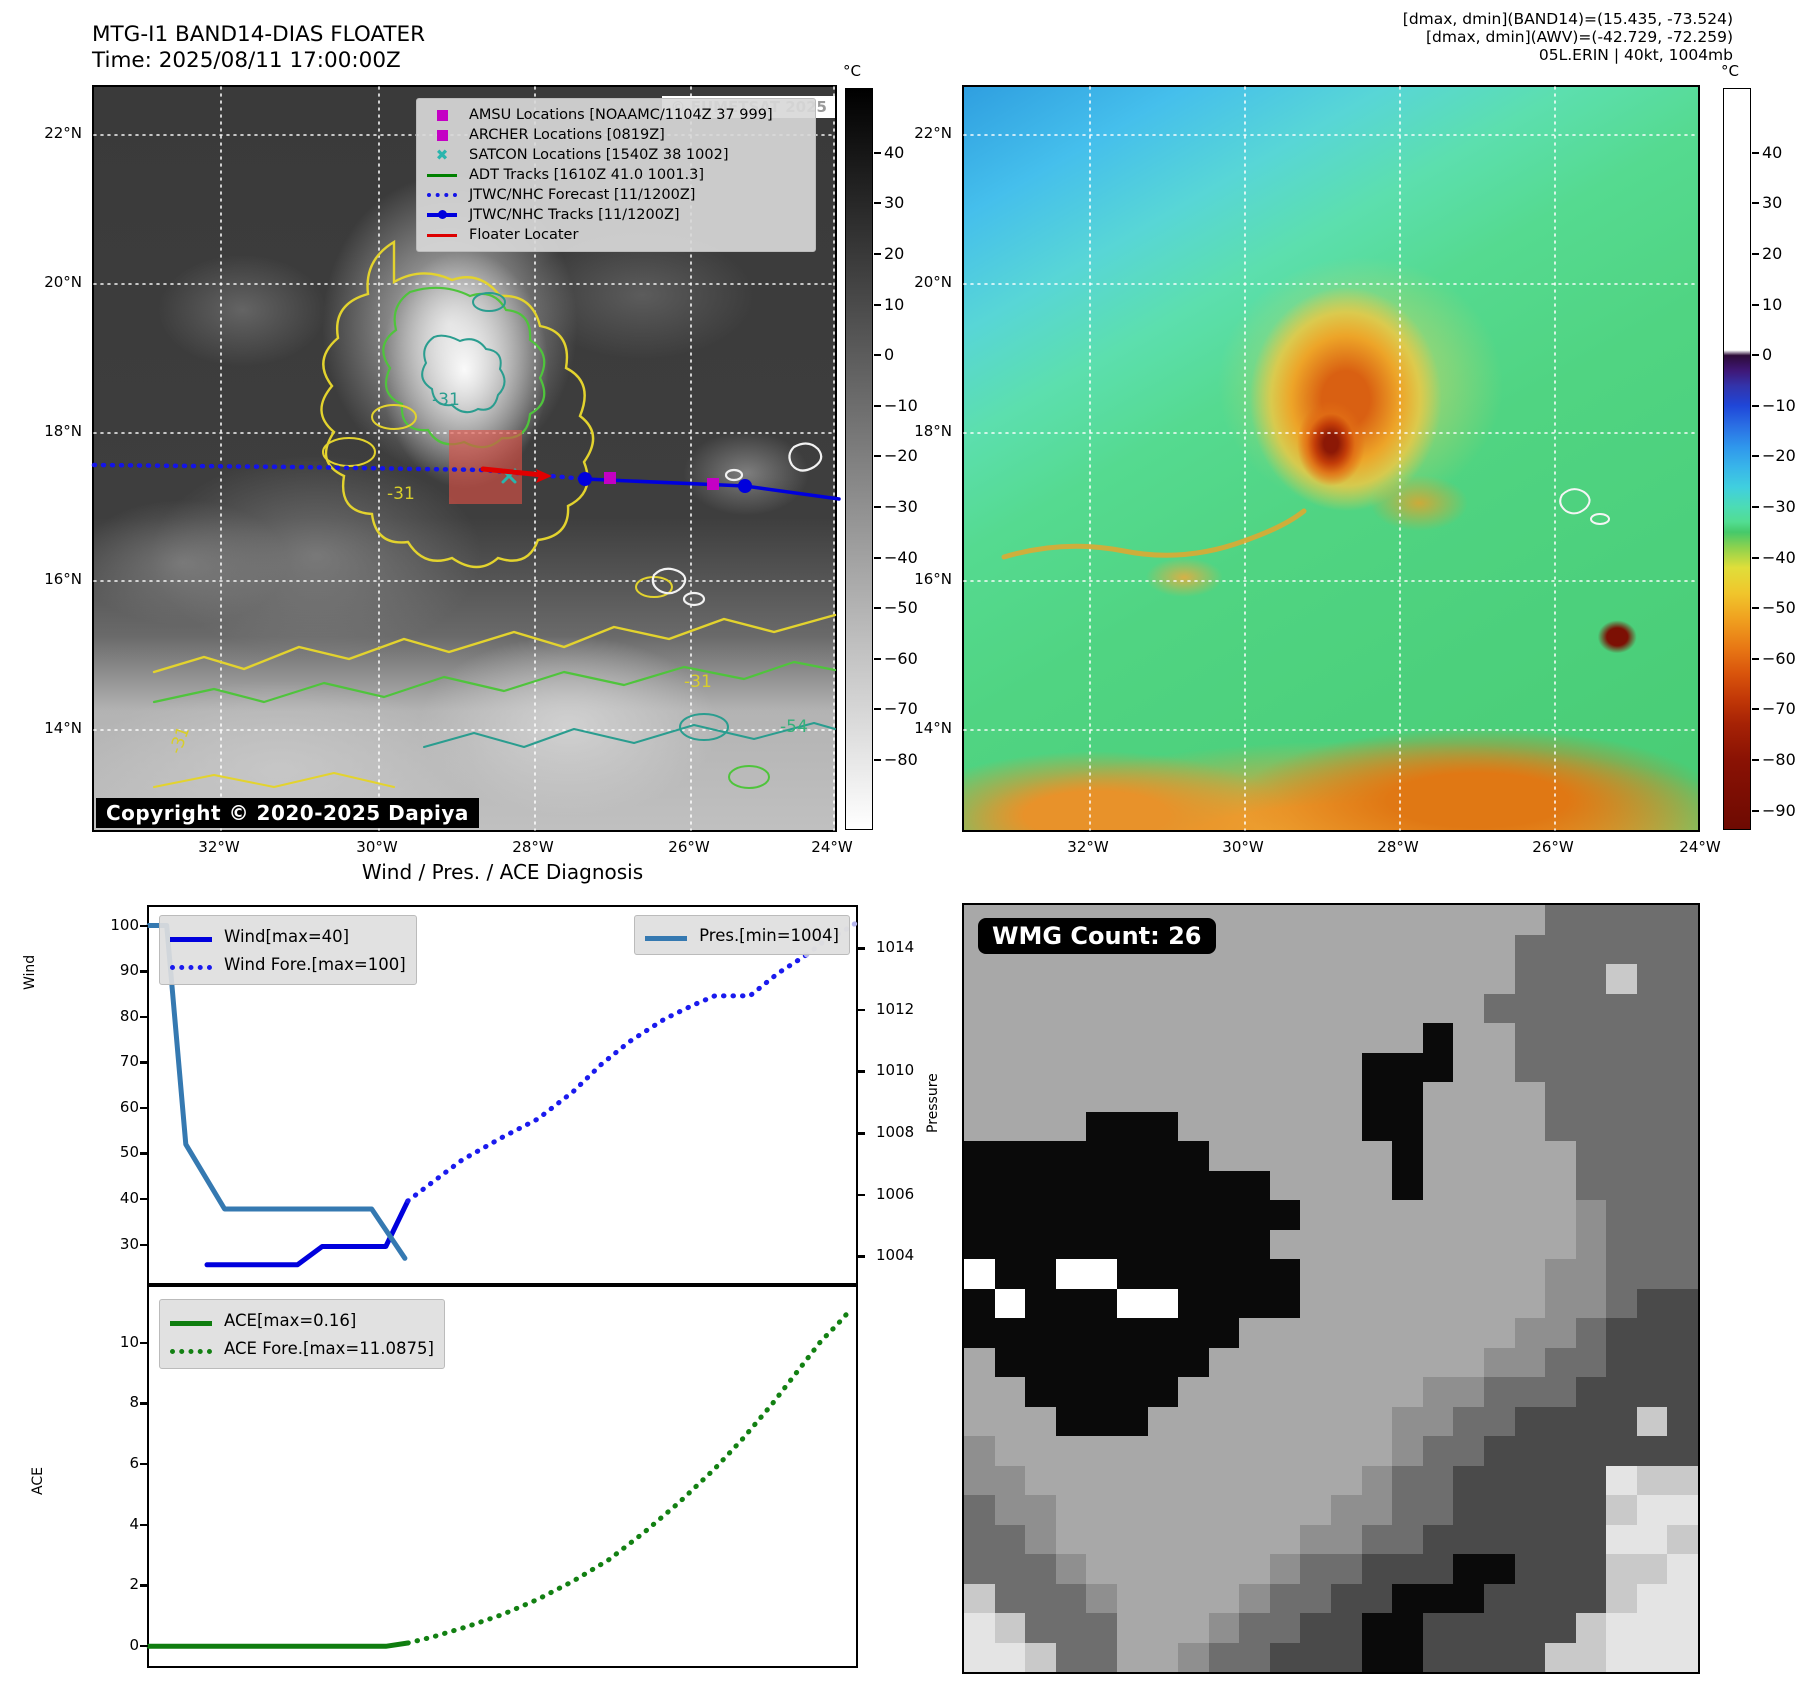  I want to click on jtwc-track-point, so click(585, 479).